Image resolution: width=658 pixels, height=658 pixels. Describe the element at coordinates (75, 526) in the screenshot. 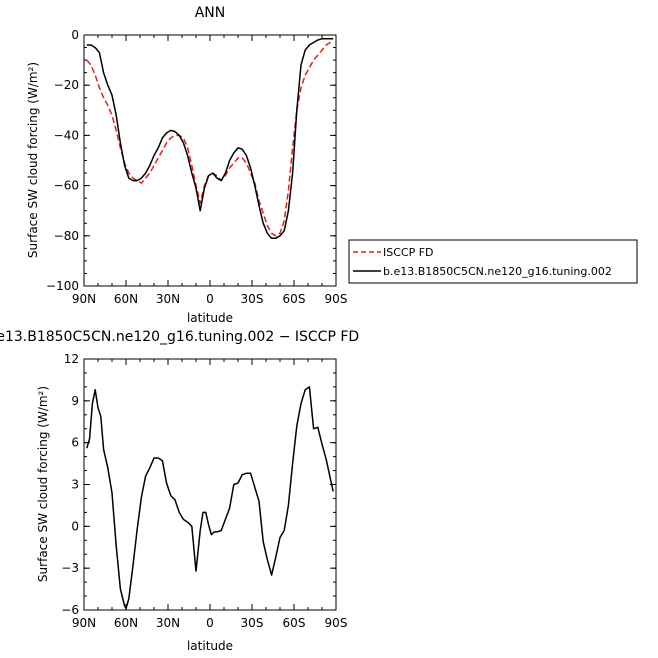

I see `bottom-y-tick-label: 0` at that location.